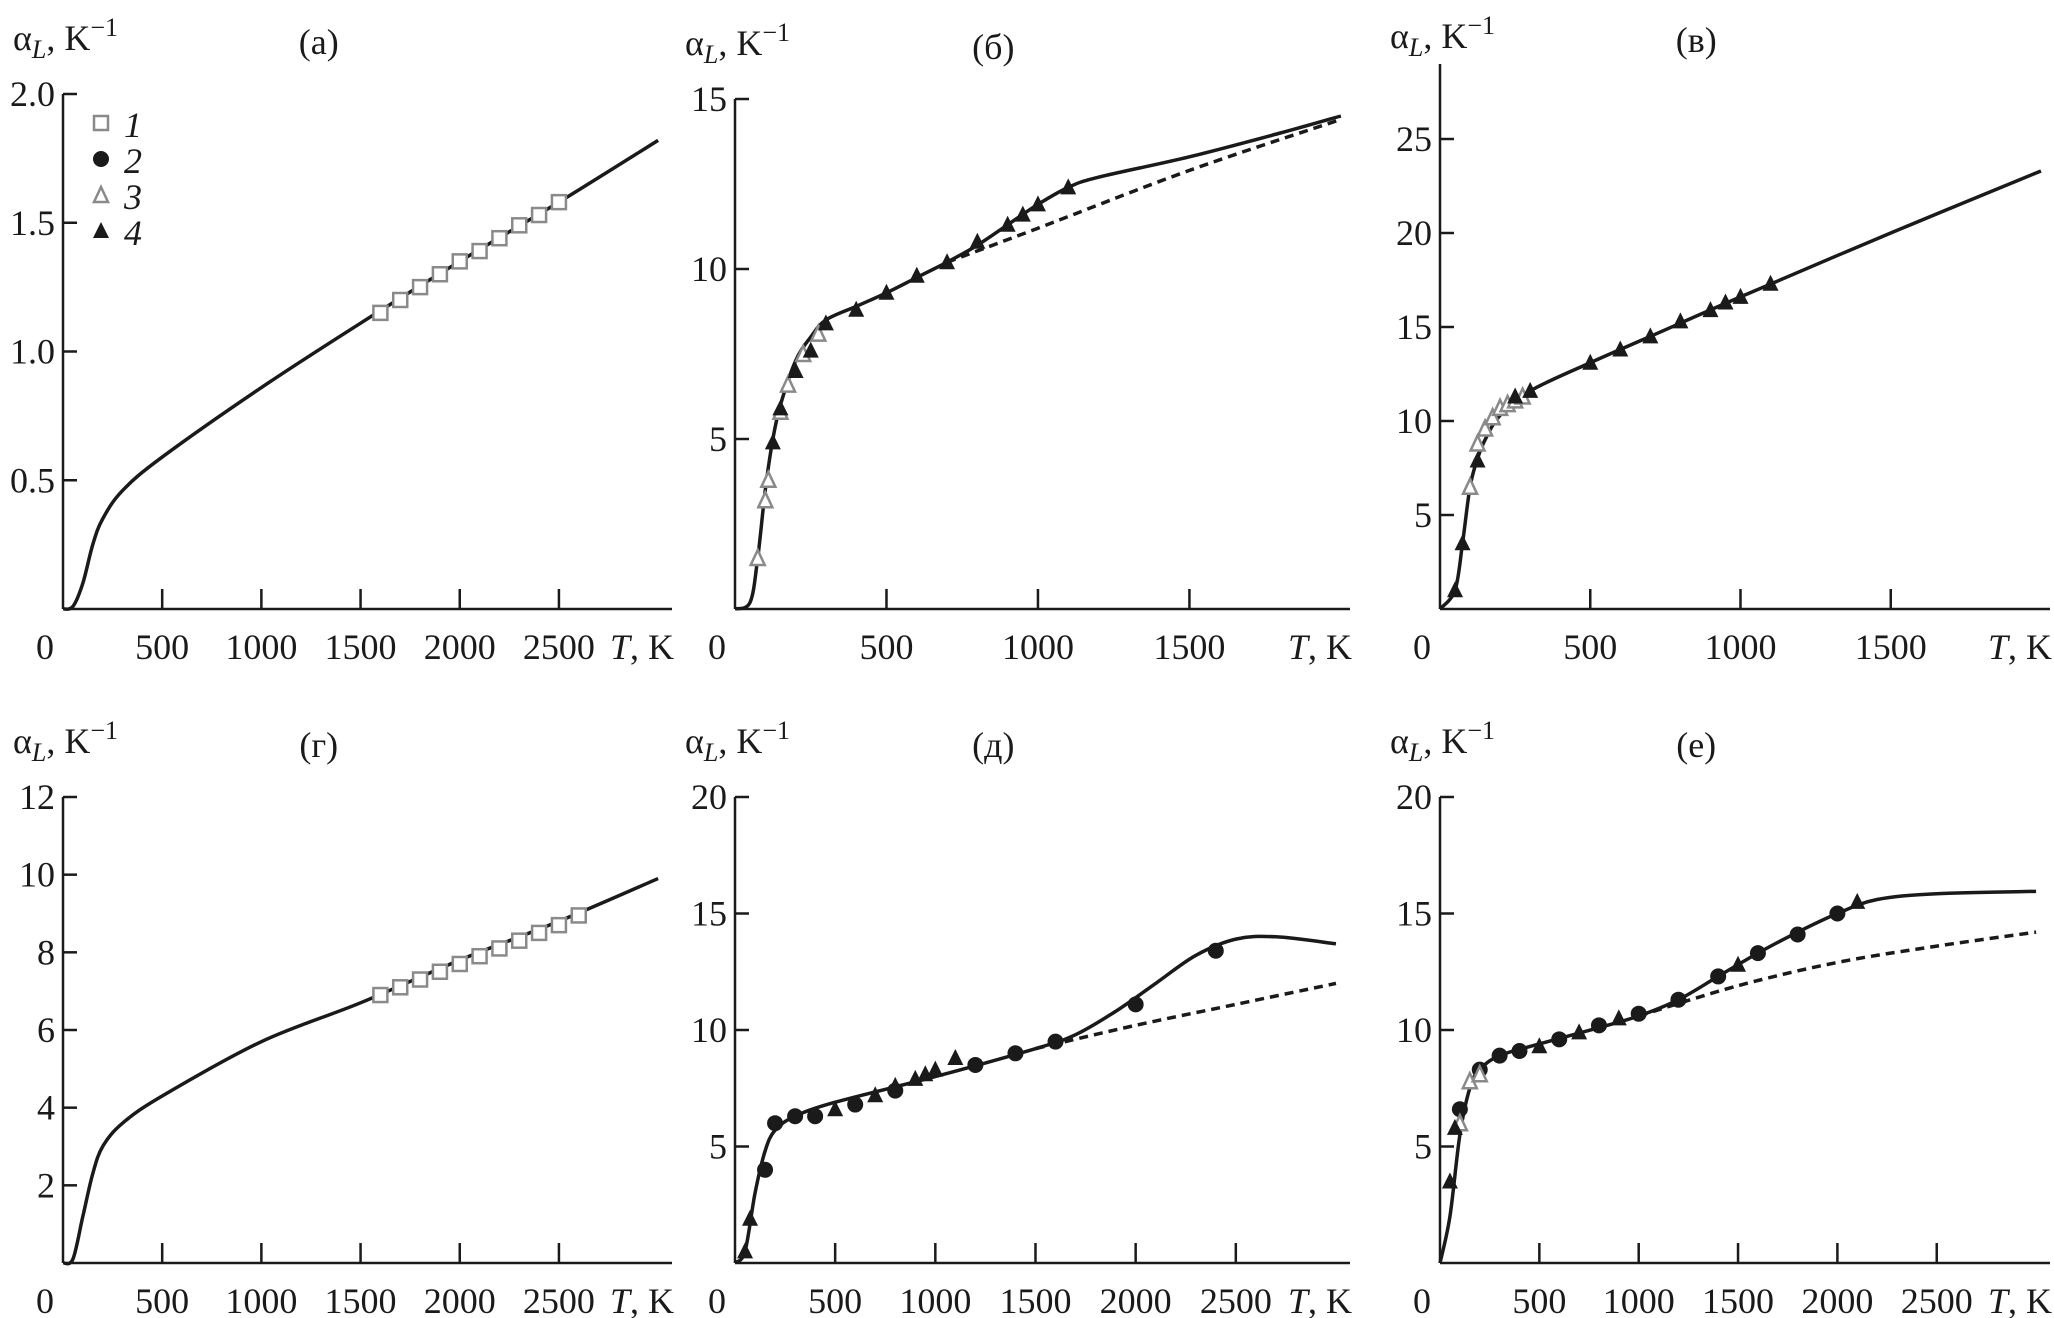 The width and height of the screenshot is (2054, 1318). I want to click on panel-title: (г), so click(318, 745).